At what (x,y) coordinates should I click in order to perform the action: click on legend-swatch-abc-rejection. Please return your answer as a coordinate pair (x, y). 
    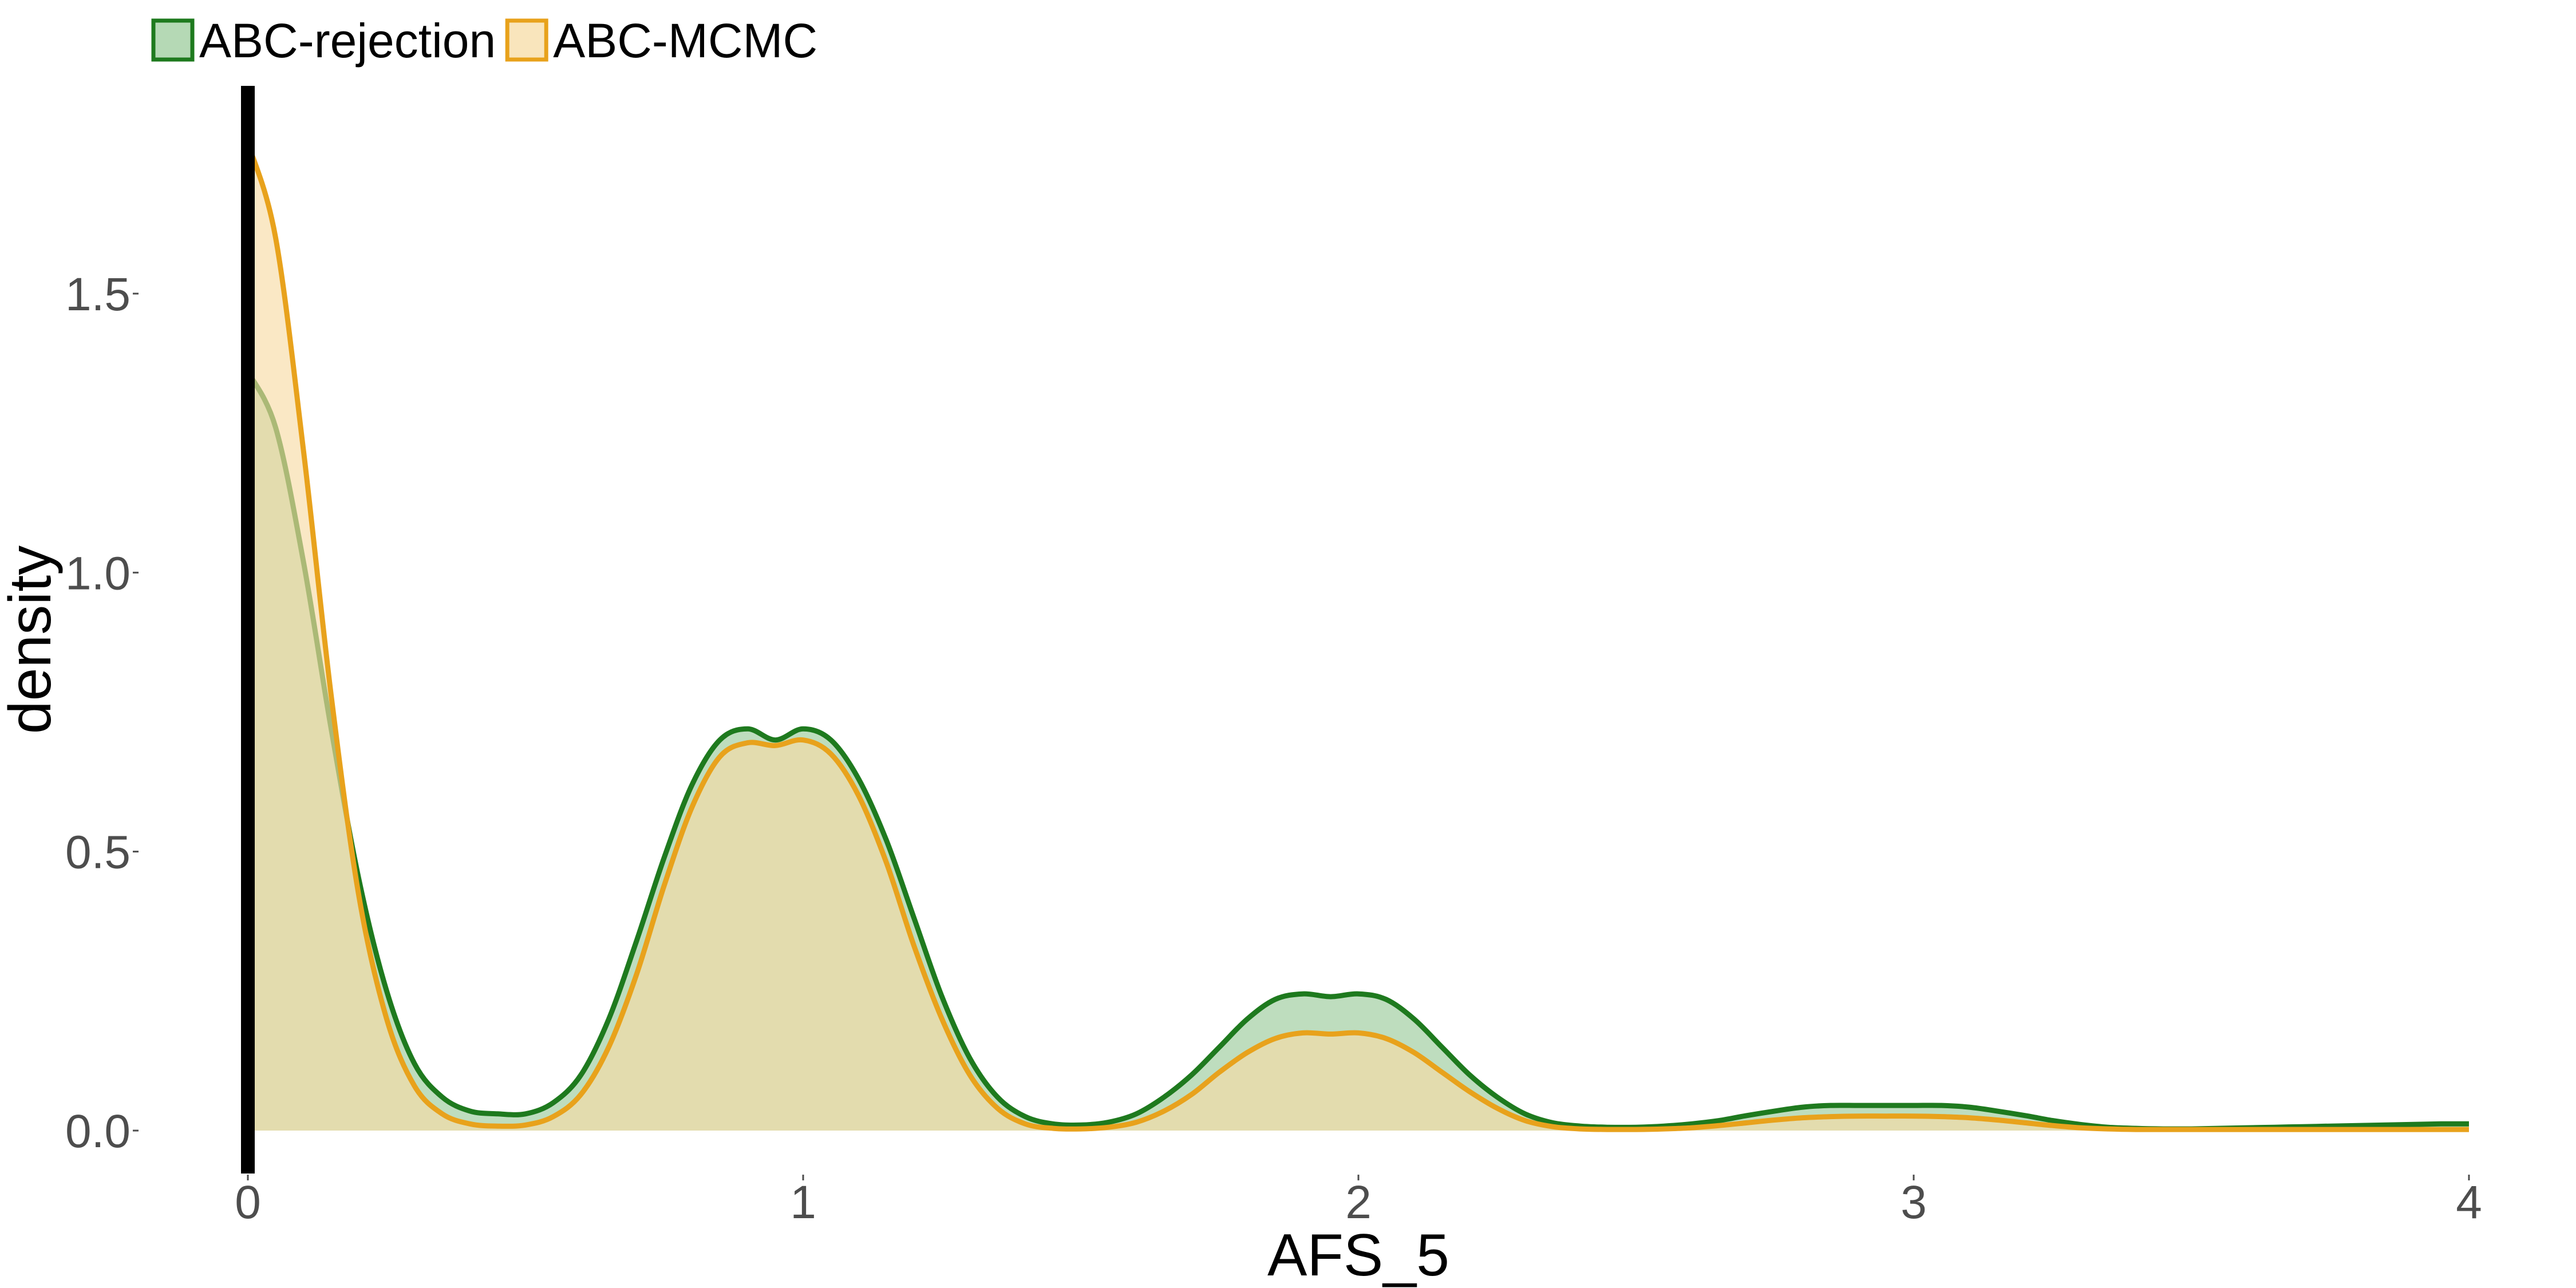
    Looking at the image, I should click on (173, 40).